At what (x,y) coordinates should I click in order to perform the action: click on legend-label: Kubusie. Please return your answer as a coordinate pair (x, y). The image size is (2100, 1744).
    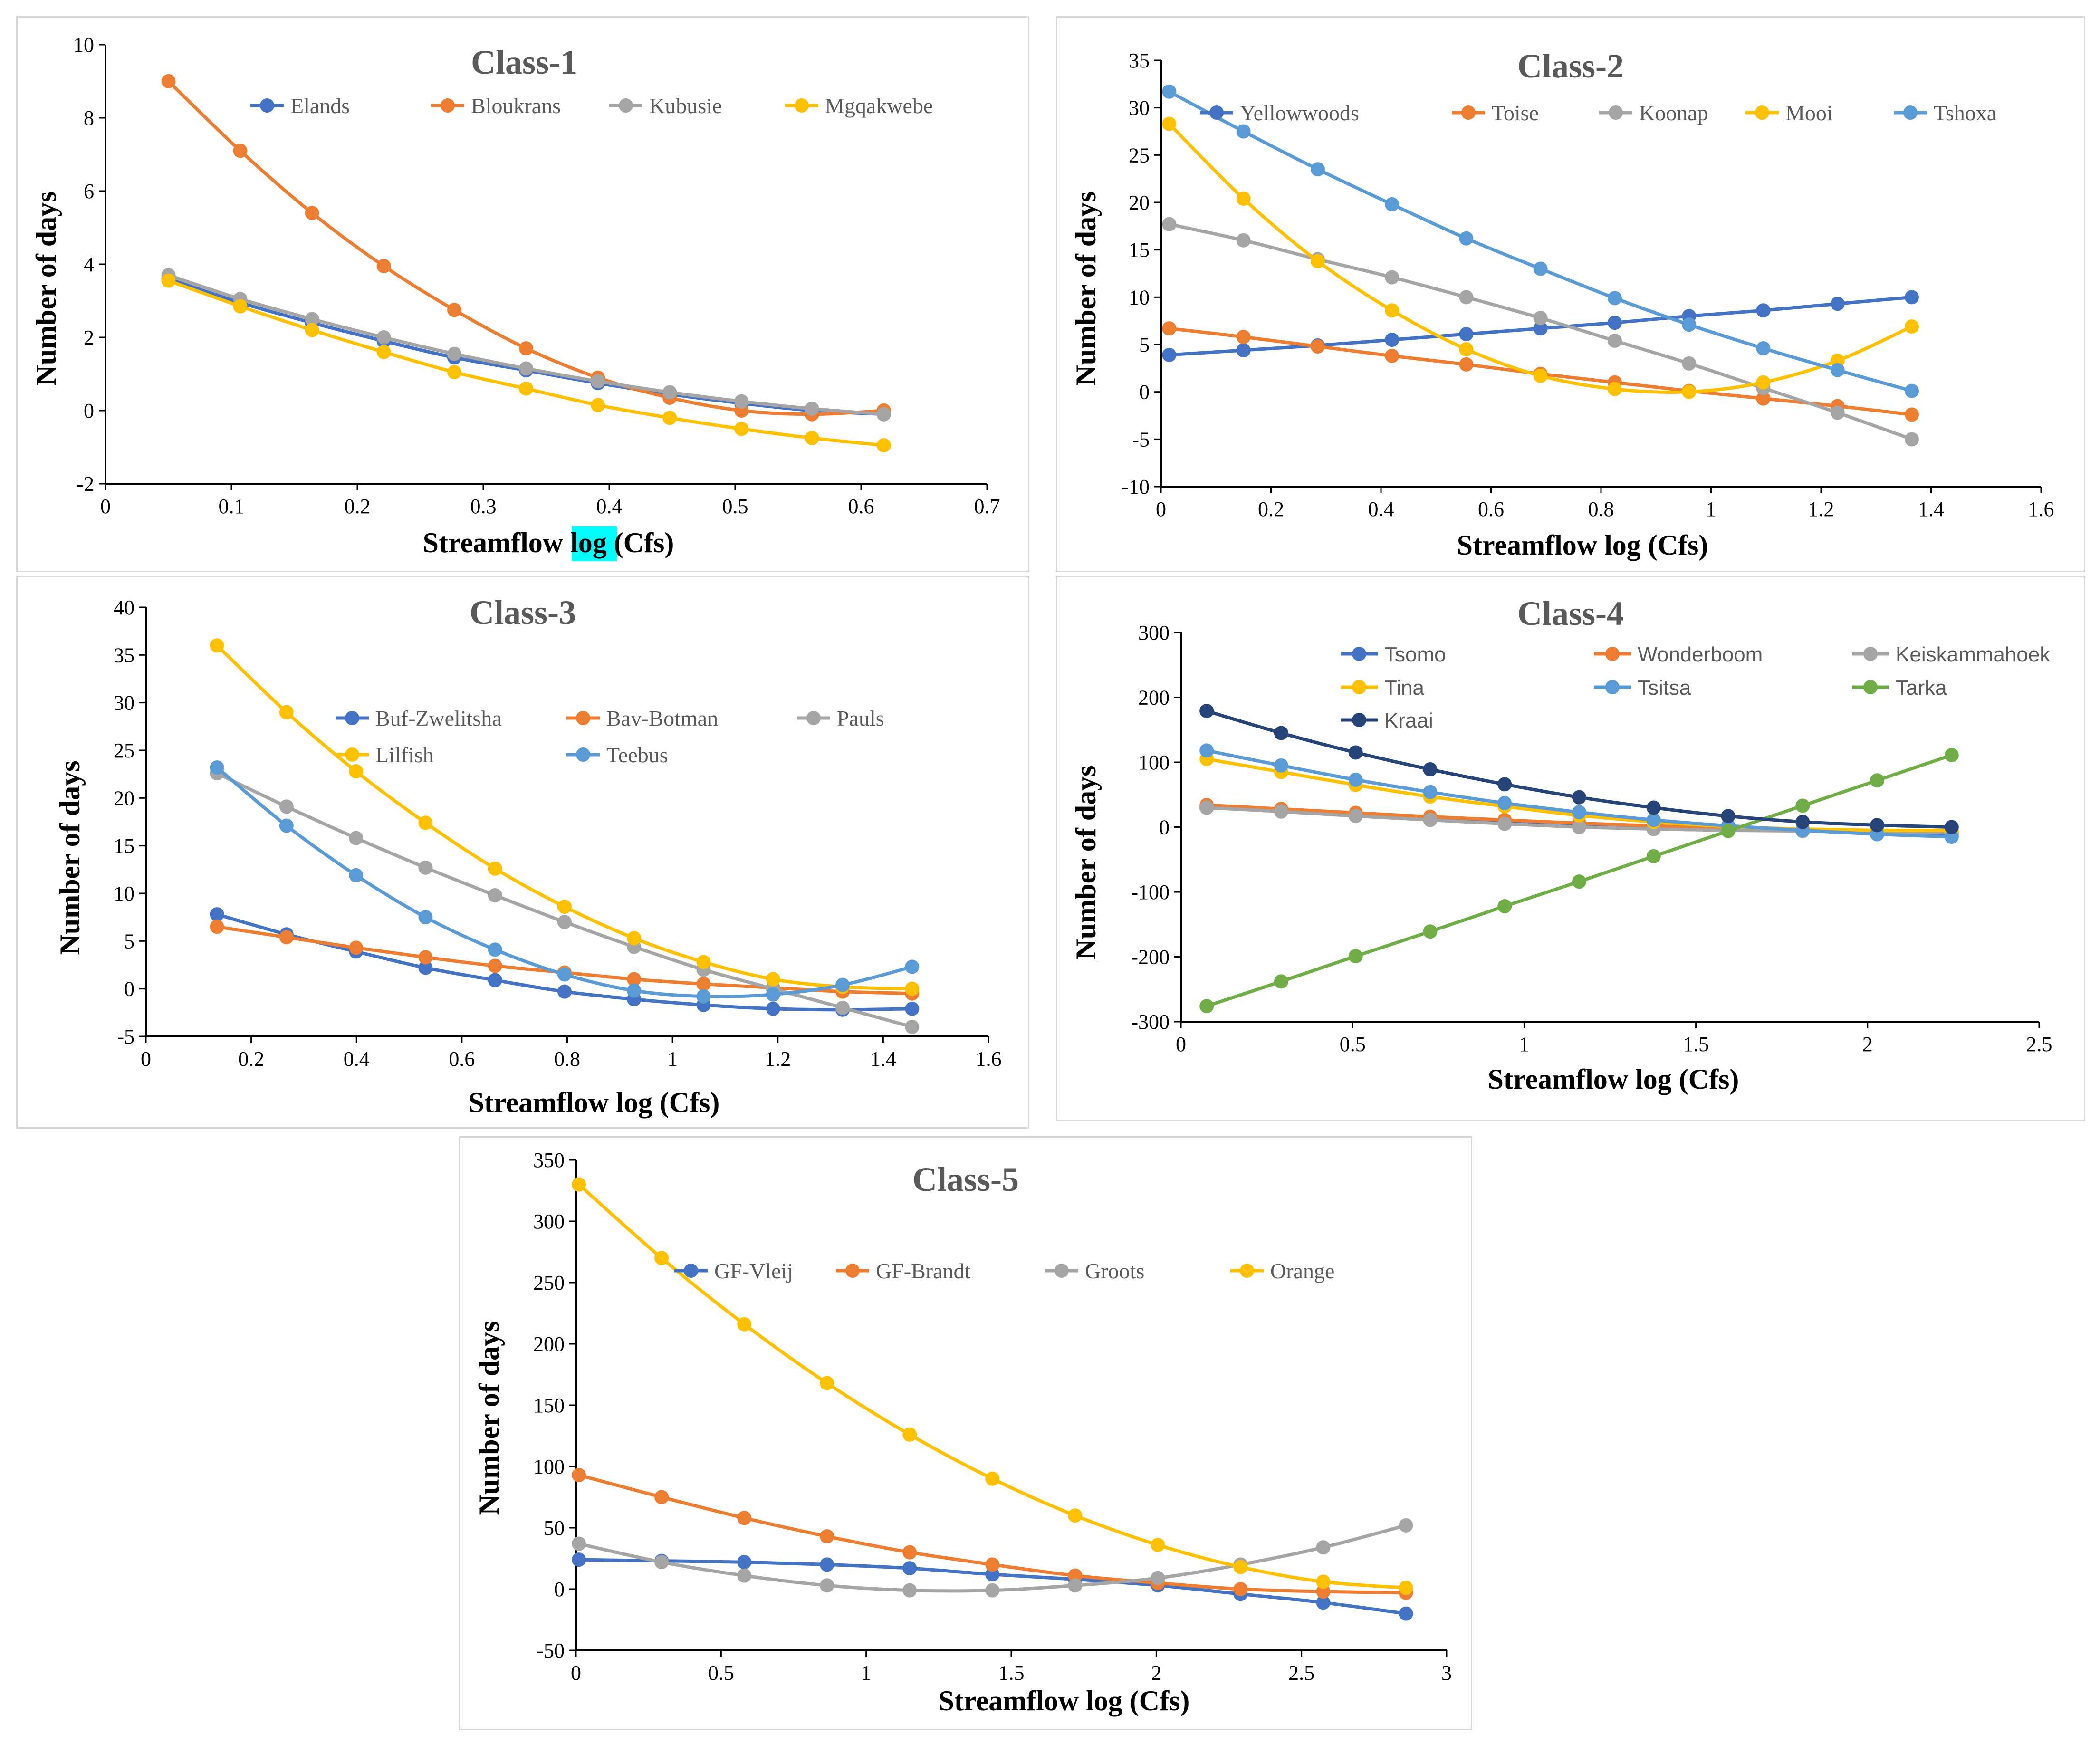
    Looking at the image, I should click on (685, 106).